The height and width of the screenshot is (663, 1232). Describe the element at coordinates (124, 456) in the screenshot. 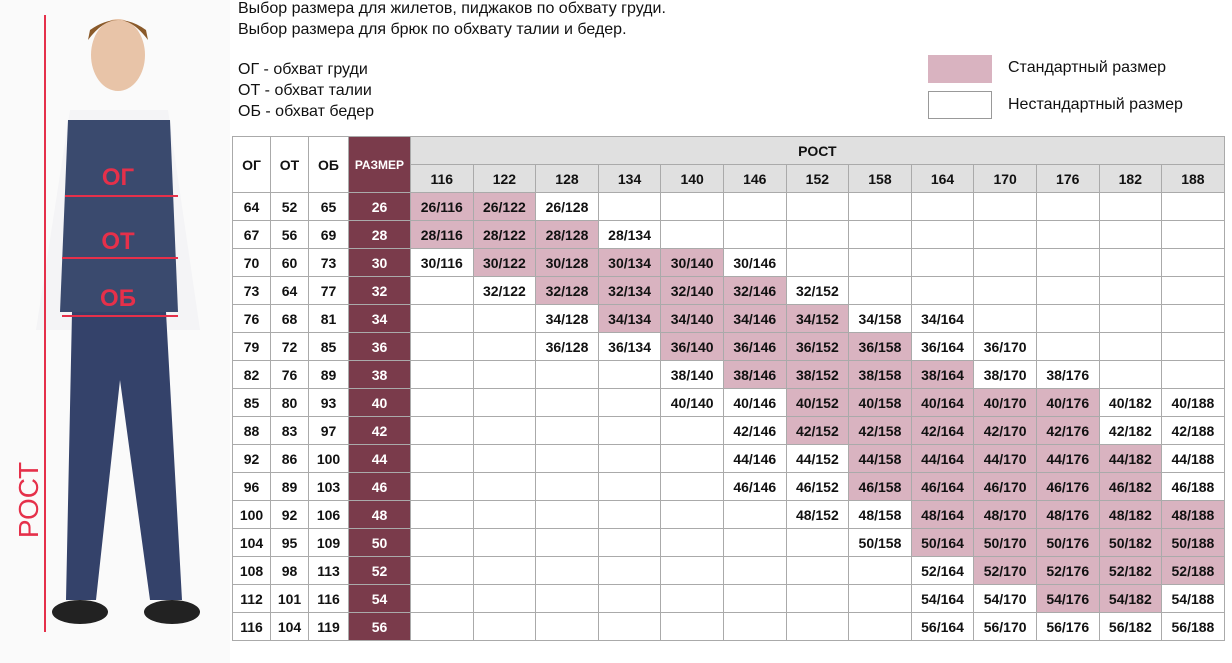

I see `trousers` at that location.